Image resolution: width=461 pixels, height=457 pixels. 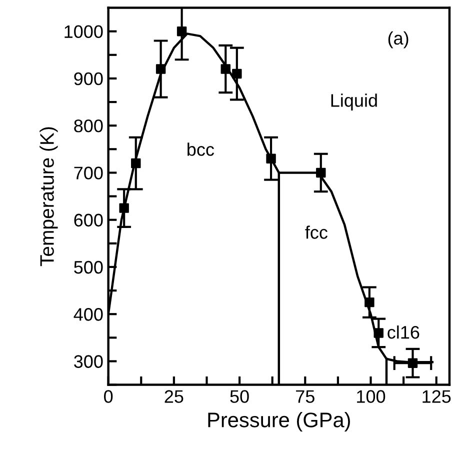 I want to click on annotation: (a), so click(x=398, y=39).